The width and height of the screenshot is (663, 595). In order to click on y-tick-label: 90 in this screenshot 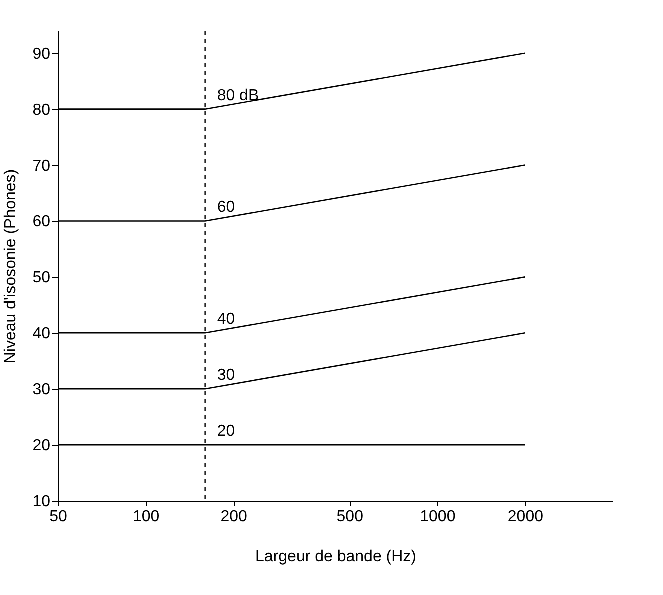, I will do `click(41, 54)`.